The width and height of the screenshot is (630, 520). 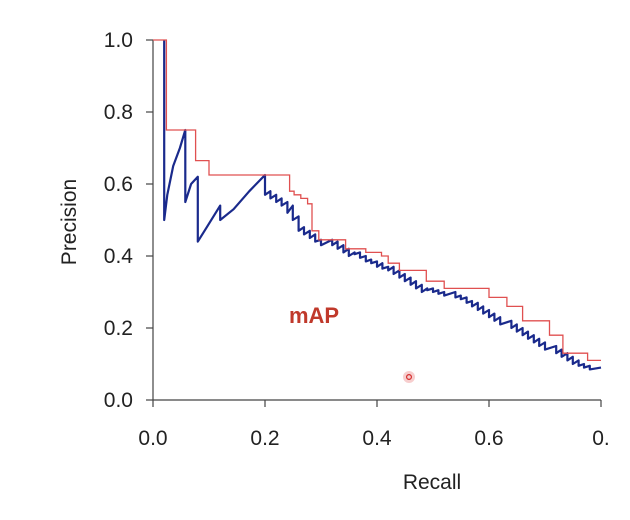 What do you see at coordinates (488, 438) in the screenshot?
I see `x-tick-label: 0.6` at bounding box center [488, 438].